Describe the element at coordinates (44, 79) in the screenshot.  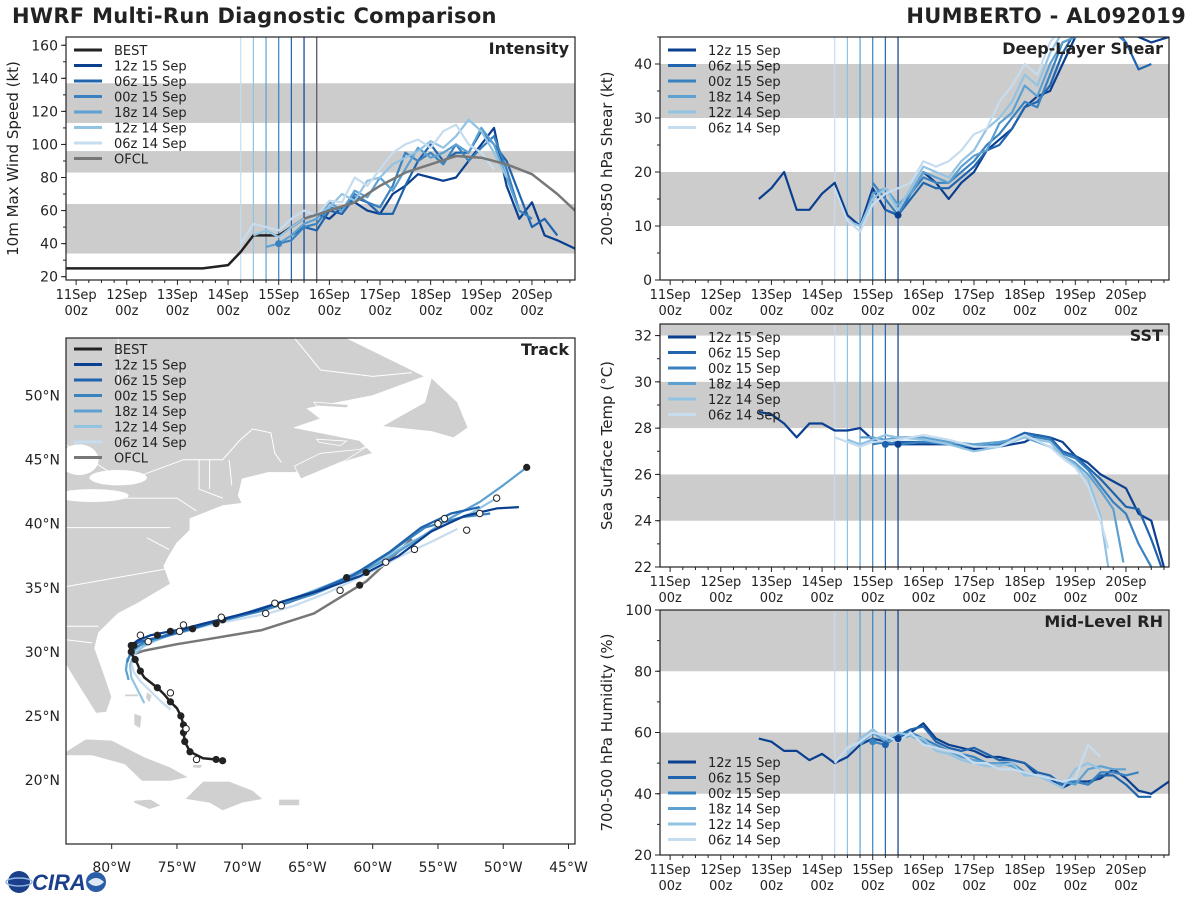
I see `y-tick-label: 140` at that location.